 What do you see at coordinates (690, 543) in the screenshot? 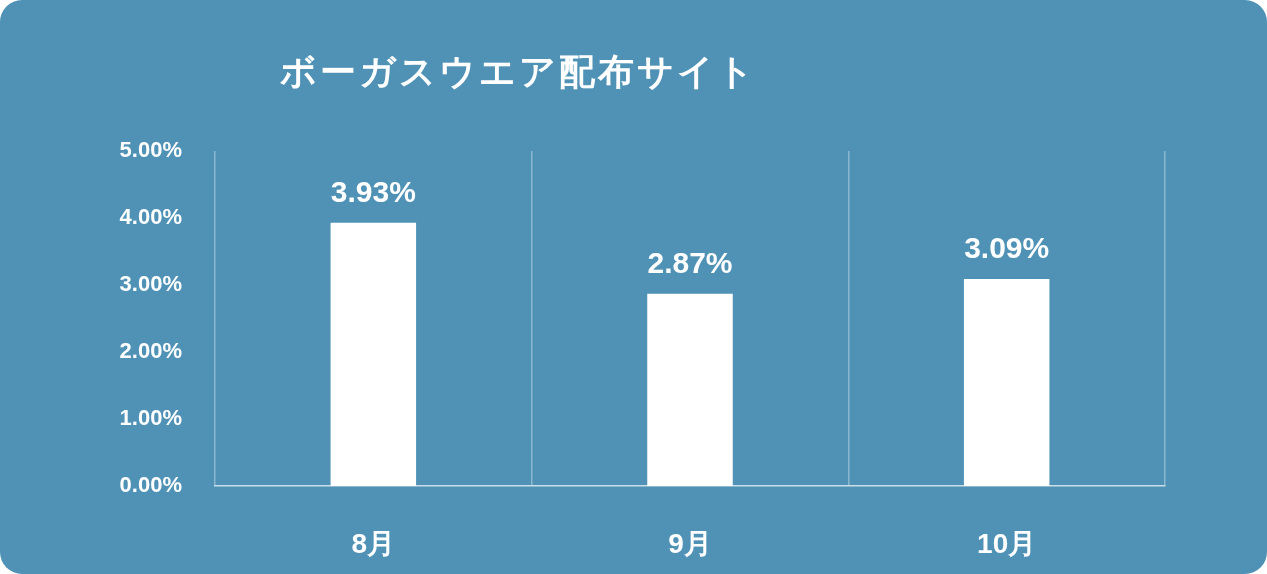
I see `x-tick-label: 9月` at bounding box center [690, 543].